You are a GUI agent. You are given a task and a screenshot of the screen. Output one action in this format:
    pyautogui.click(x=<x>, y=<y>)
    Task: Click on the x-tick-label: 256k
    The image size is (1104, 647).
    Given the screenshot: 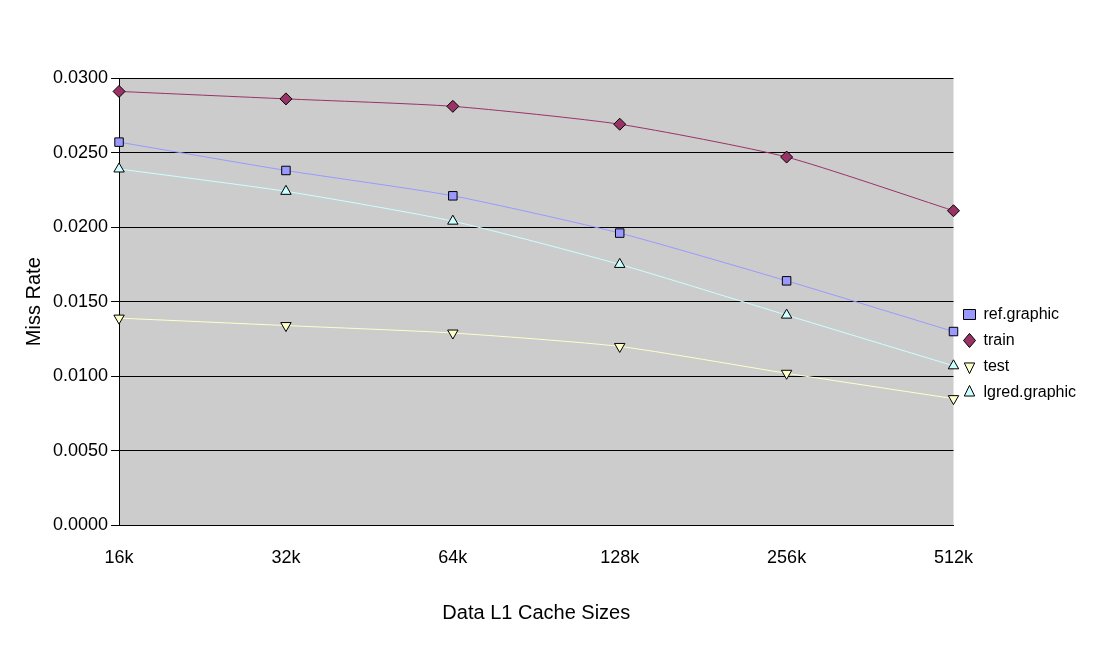 What is the action you would take?
    pyautogui.click(x=787, y=557)
    